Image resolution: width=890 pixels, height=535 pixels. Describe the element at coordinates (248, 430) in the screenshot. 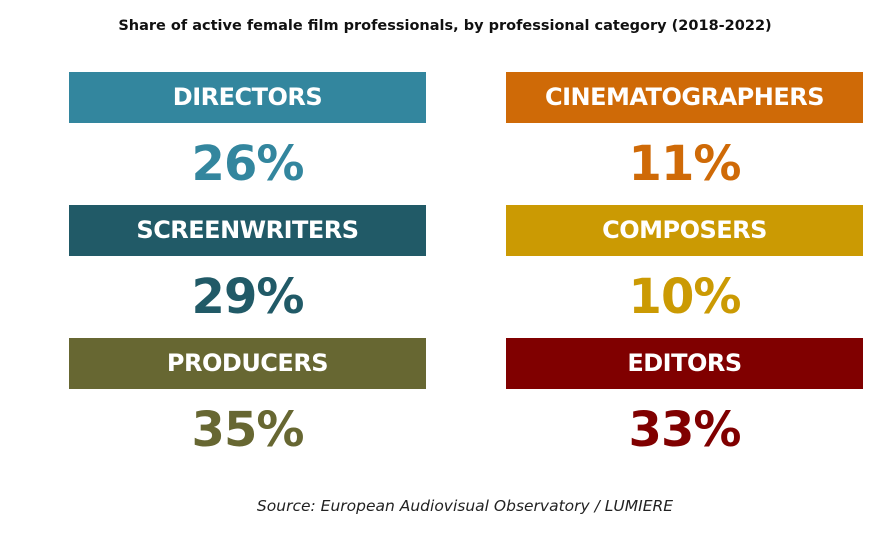

I see `category-value: 35%` at that location.